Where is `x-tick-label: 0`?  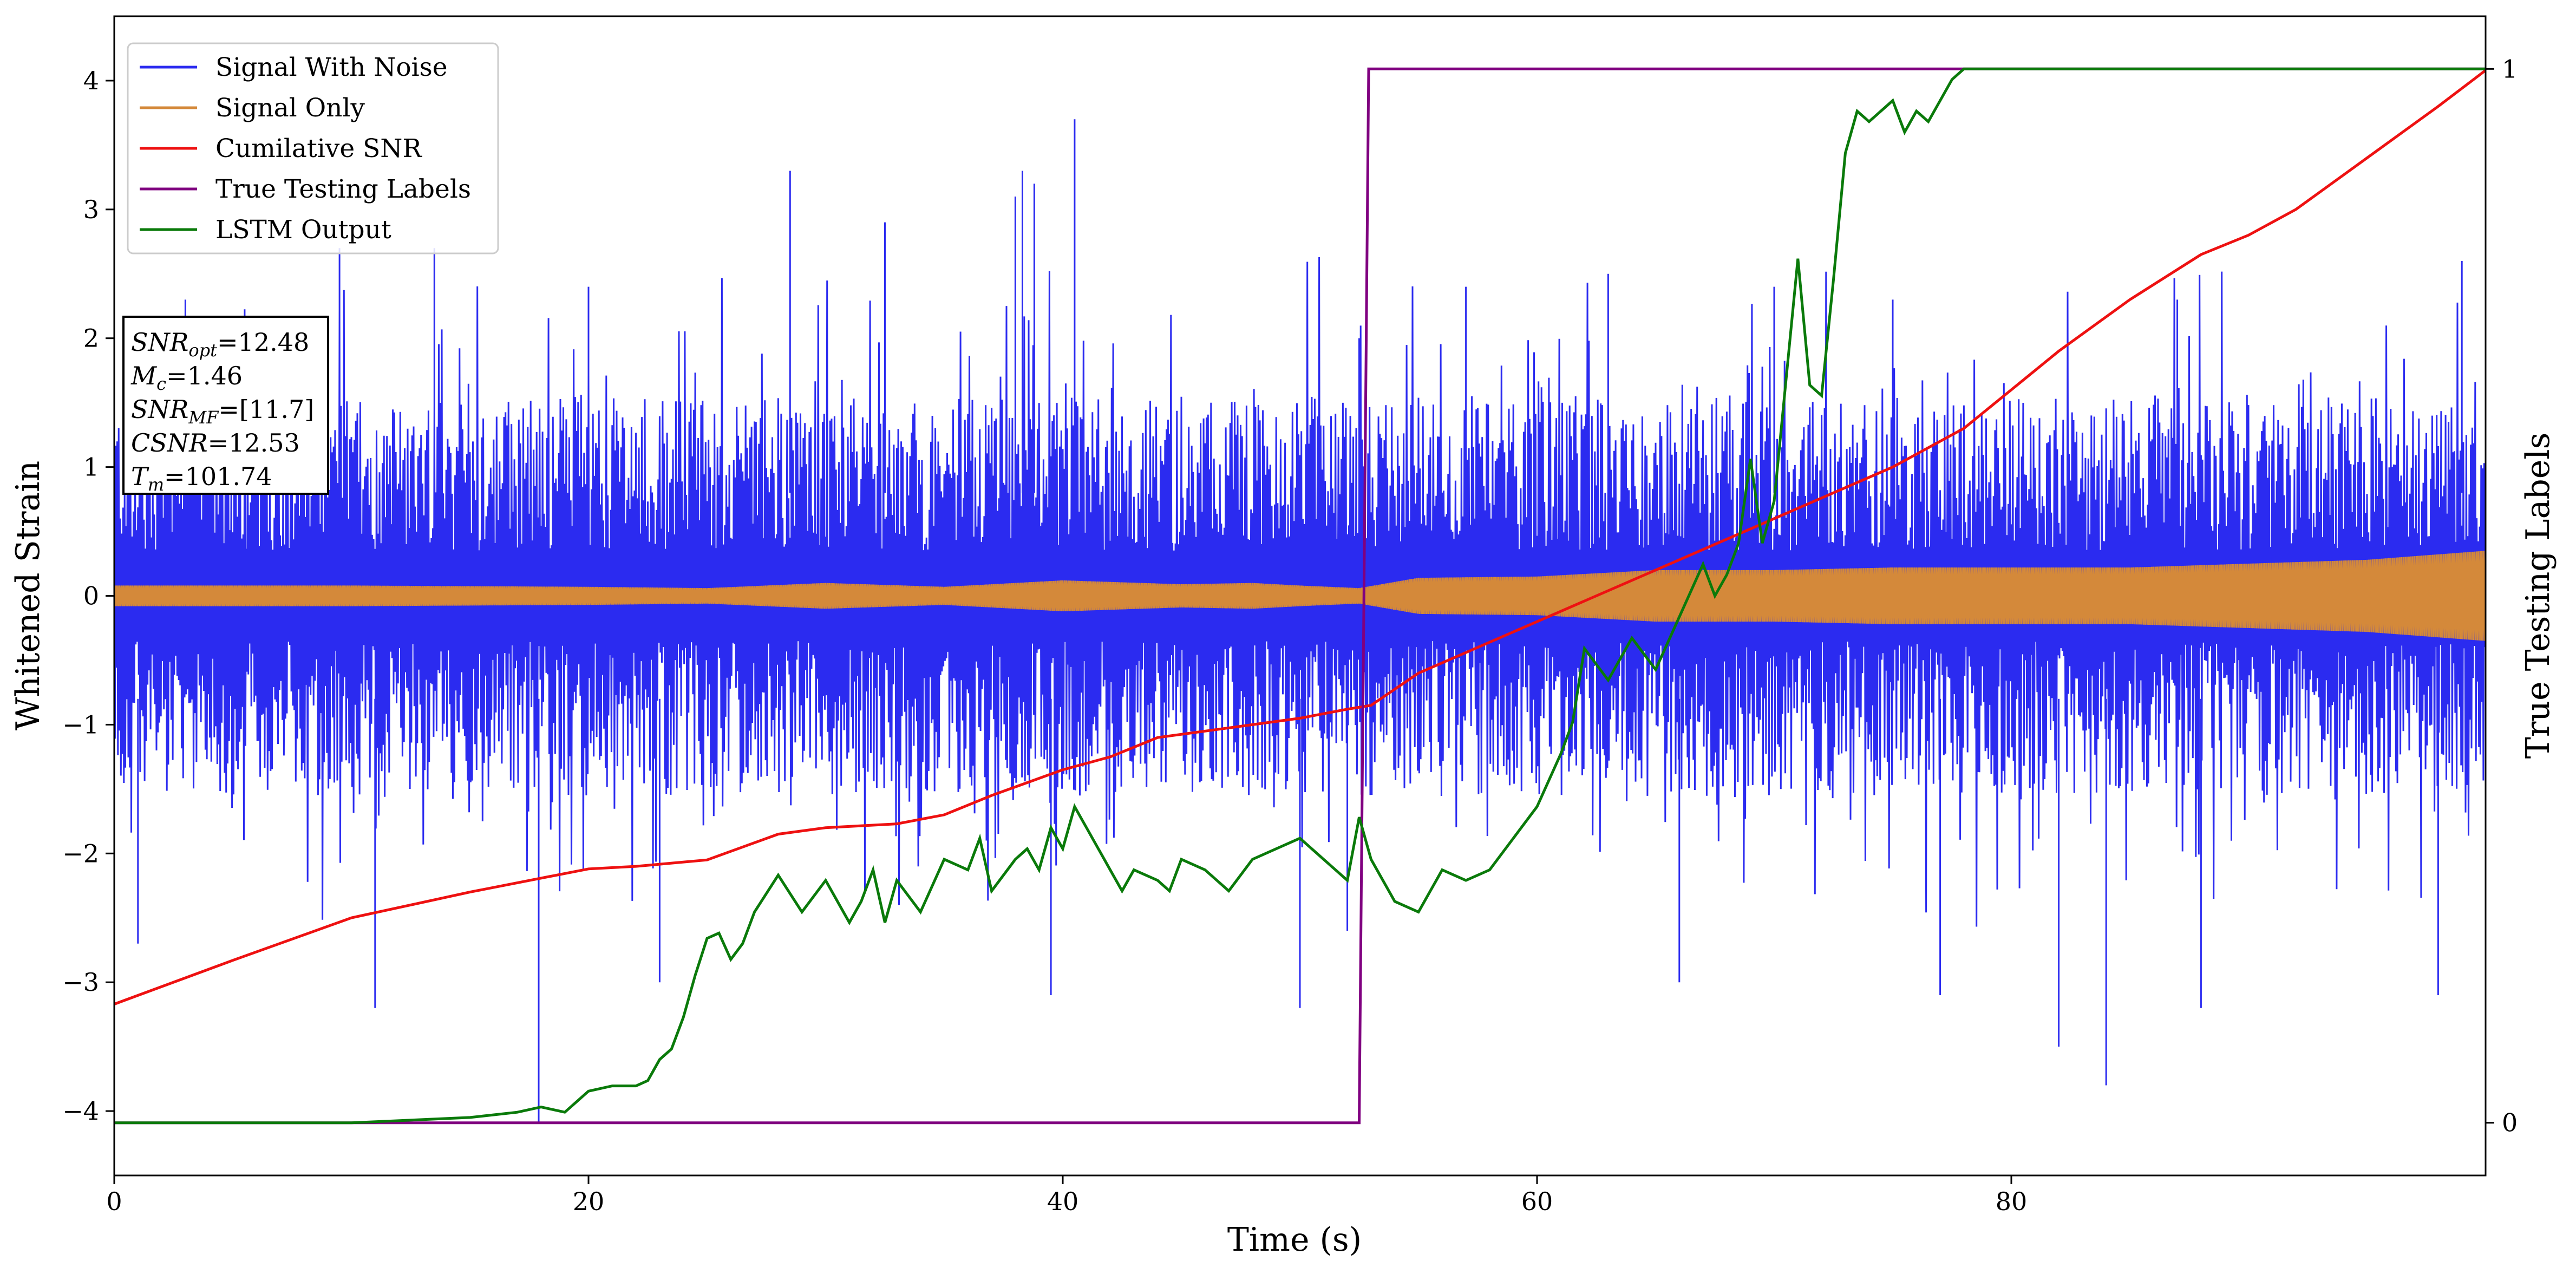
x-tick-label: 0 is located at coordinates (114, 1201).